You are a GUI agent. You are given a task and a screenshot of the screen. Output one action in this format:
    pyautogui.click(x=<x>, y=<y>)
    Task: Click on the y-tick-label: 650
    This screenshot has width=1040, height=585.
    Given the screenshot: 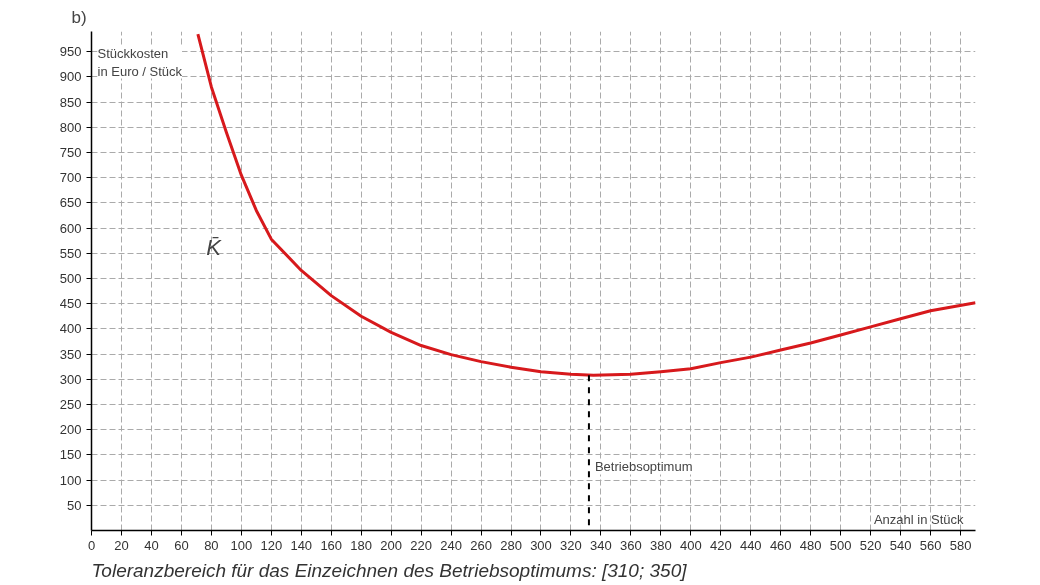 What is the action you would take?
    pyautogui.click(x=70, y=203)
    